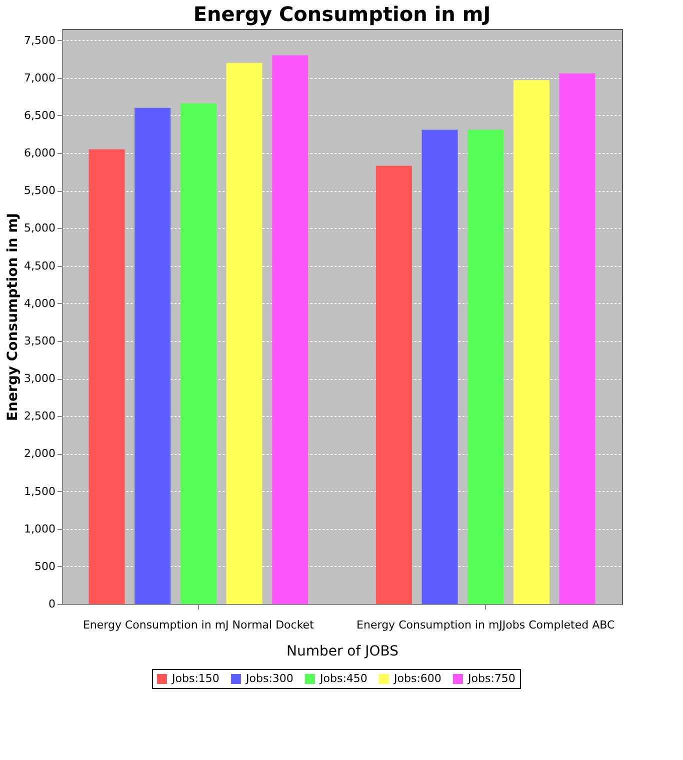 The height and width of the screenshot is (760, 683). What do you see at coordinates (40, 265) in the screenshot?
I see `y-tick-label: 4,500` at bounding box center [40, 265].